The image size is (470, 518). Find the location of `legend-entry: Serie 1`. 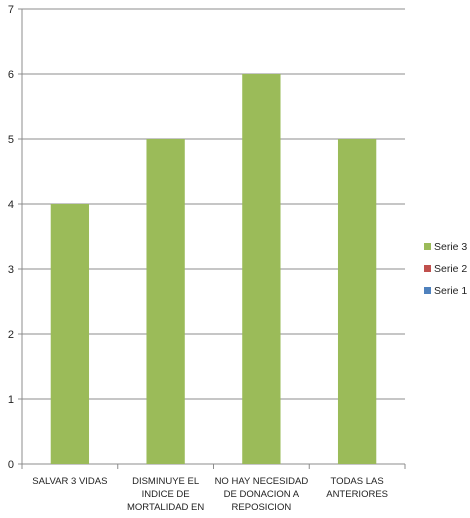

legend-entry: Serie 1 is located at coordinates (445, 291).